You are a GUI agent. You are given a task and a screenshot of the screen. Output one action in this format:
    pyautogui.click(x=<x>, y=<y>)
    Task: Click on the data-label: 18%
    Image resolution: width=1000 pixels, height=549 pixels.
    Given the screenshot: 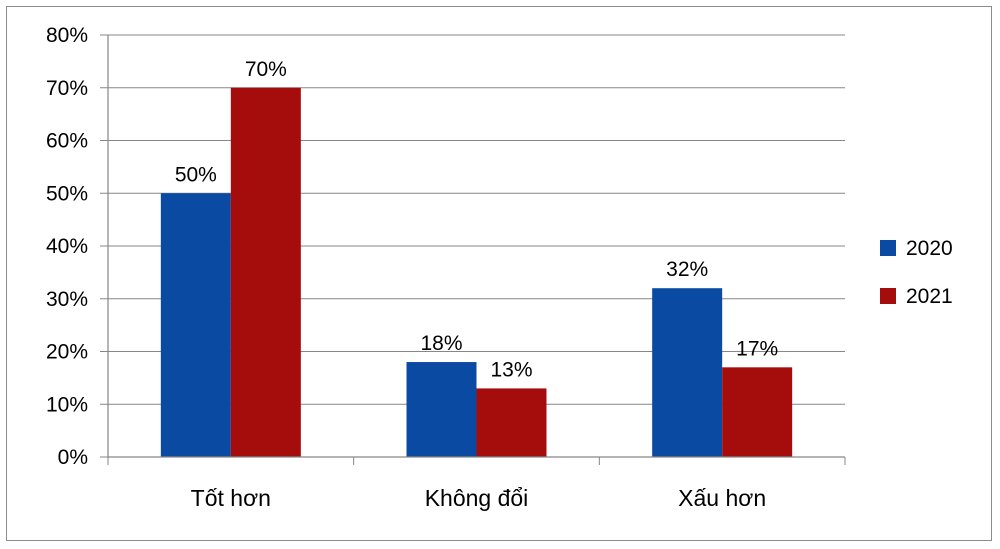 What is the action you would take?
    pyautogui.click(x=441, y=343)
    